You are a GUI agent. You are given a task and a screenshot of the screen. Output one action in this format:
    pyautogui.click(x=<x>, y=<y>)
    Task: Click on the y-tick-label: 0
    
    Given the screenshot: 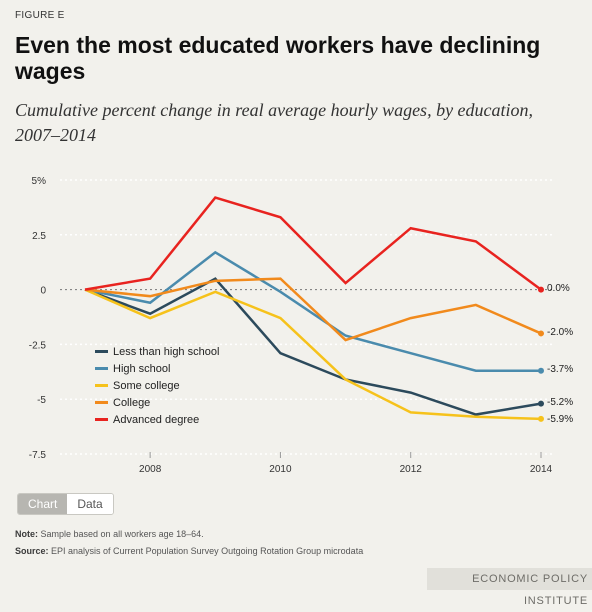 What is the action you would take?
    pyautogui.click(x=43, y=291)
    